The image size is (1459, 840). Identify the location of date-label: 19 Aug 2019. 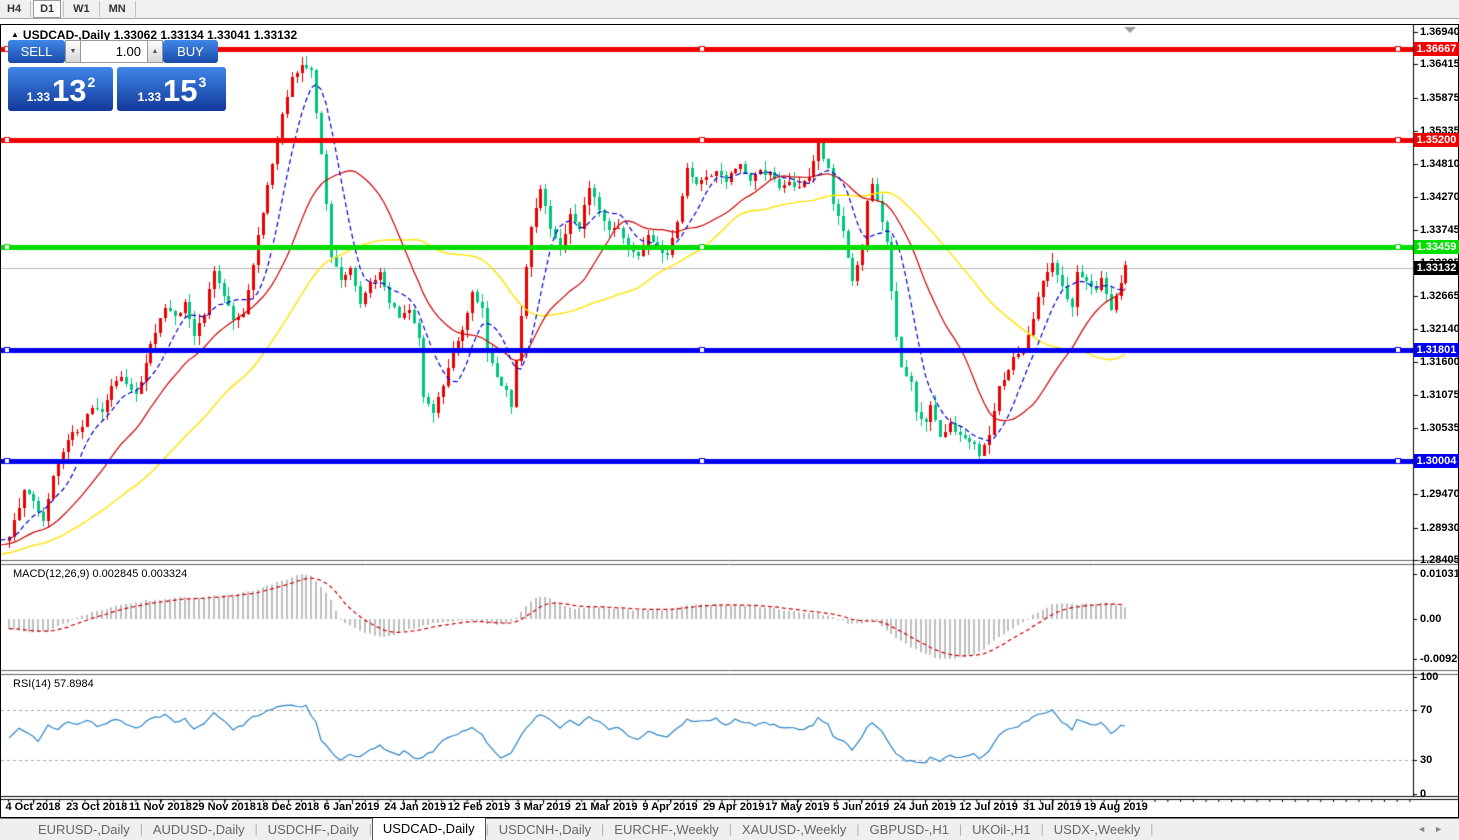
(1115, 807).